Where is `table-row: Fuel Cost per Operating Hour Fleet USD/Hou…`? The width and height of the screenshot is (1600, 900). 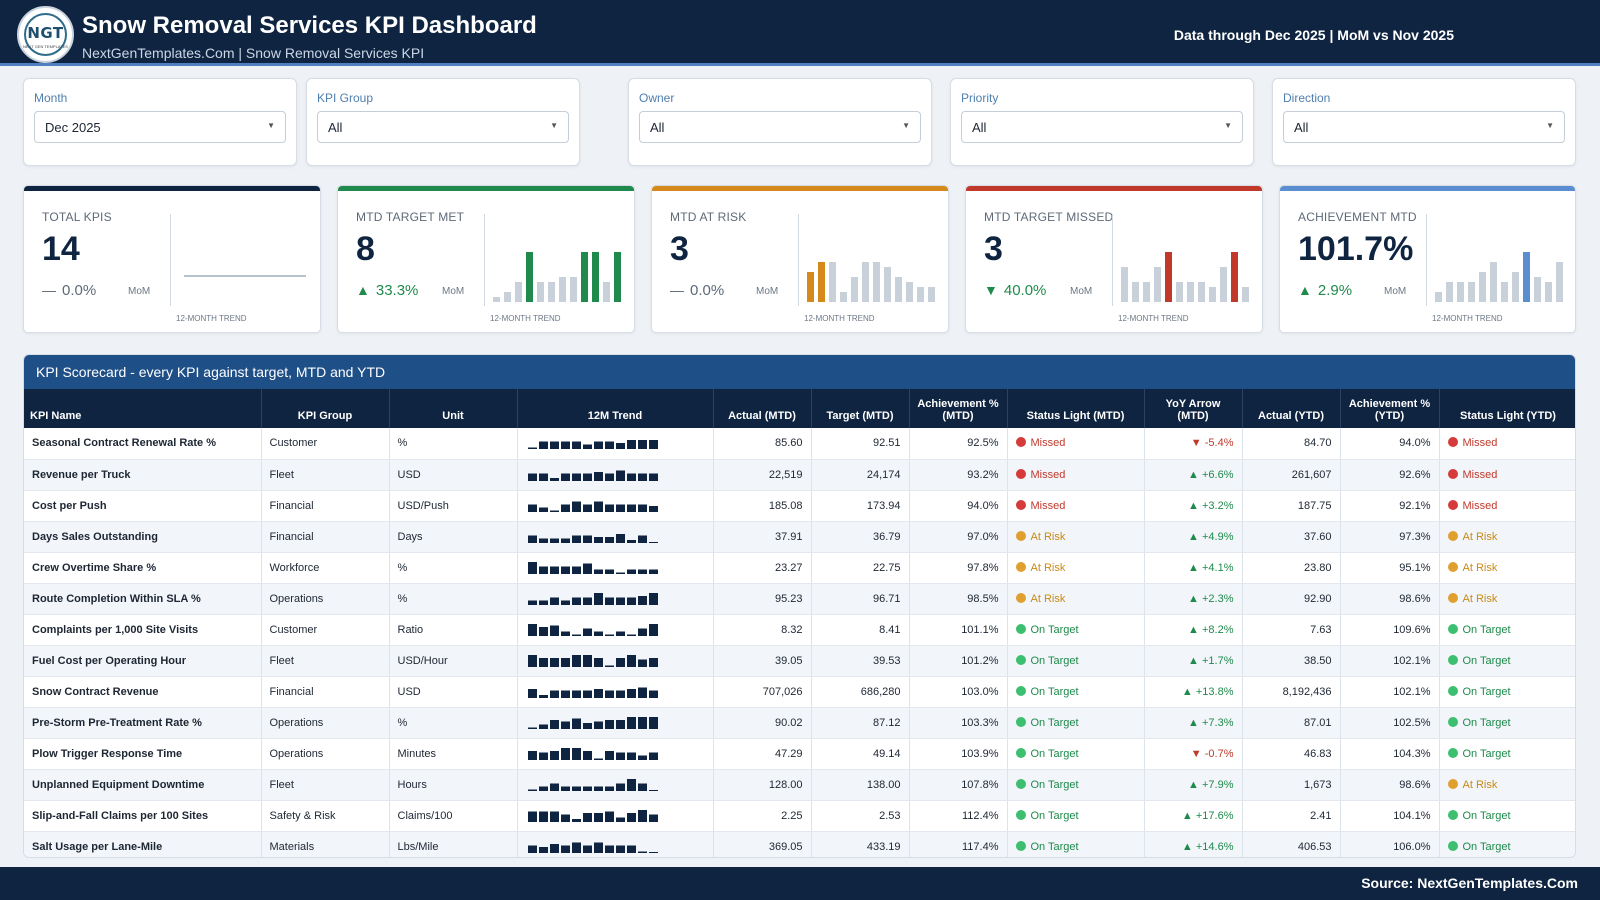
table-row: Fuel Cost per Operating Hour Fleet USD/Hou… is located at coordinates (799, 661).